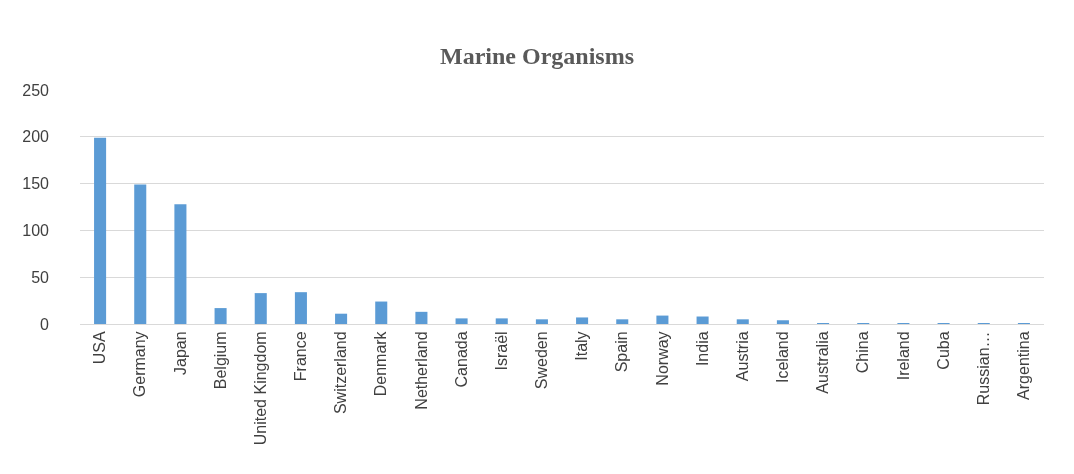  I want to click on x-tick-label: Iceland, so click(783, 357).